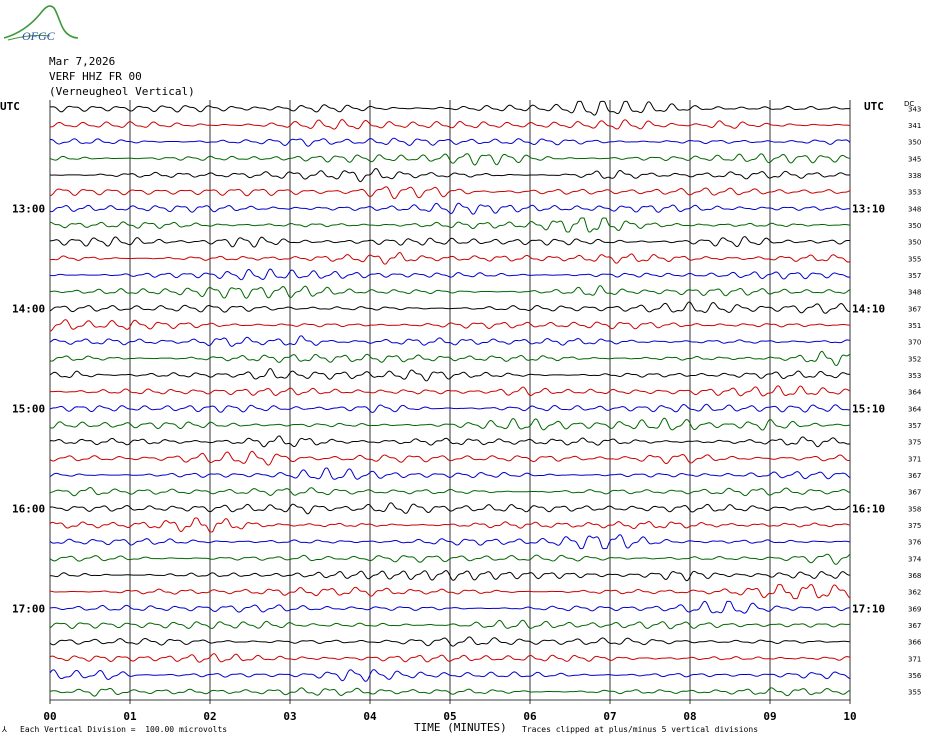 The height and width of the screenshot is (744, 930). What do you see at coordinates (10, 106) in the screenshot?
I see `left-utc-label: UTC` at bounding box center [10, 106].